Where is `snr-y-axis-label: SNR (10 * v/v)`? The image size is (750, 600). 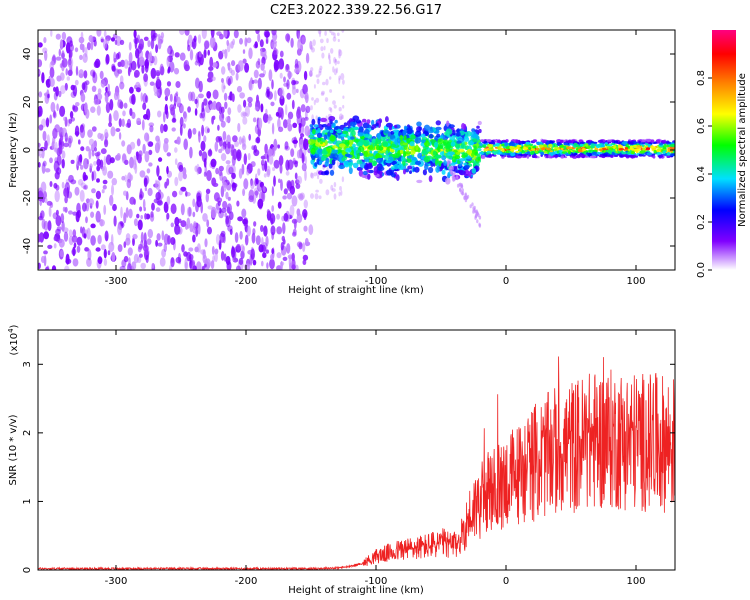
snr-y-axis-label: SNR (10 * v/v) is located at coordinates (13, 449).